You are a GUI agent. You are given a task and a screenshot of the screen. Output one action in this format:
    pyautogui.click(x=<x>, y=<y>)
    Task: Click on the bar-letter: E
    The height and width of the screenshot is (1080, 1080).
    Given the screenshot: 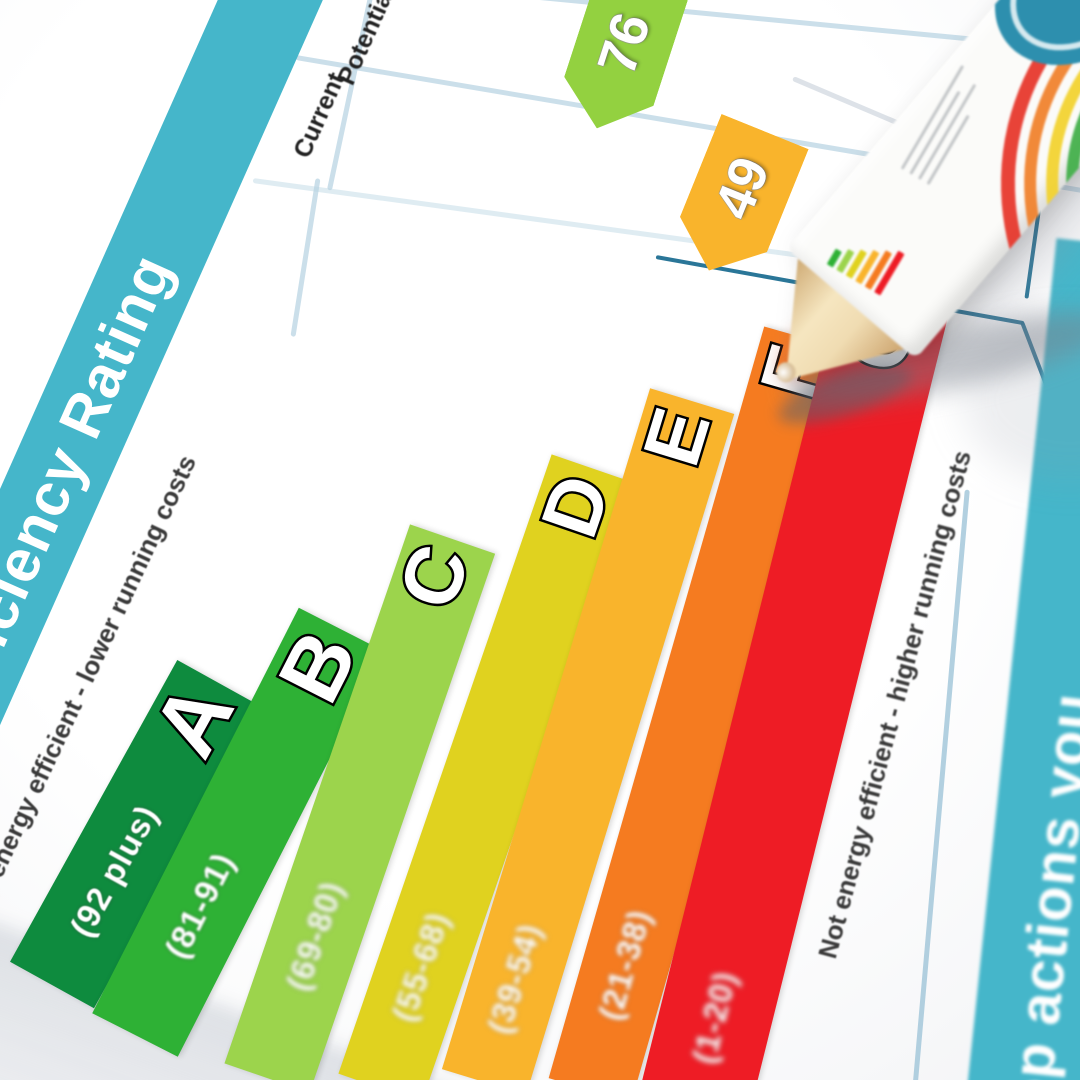 What is the action you would take?
    pyautogui.click(x=677, y=437)
    